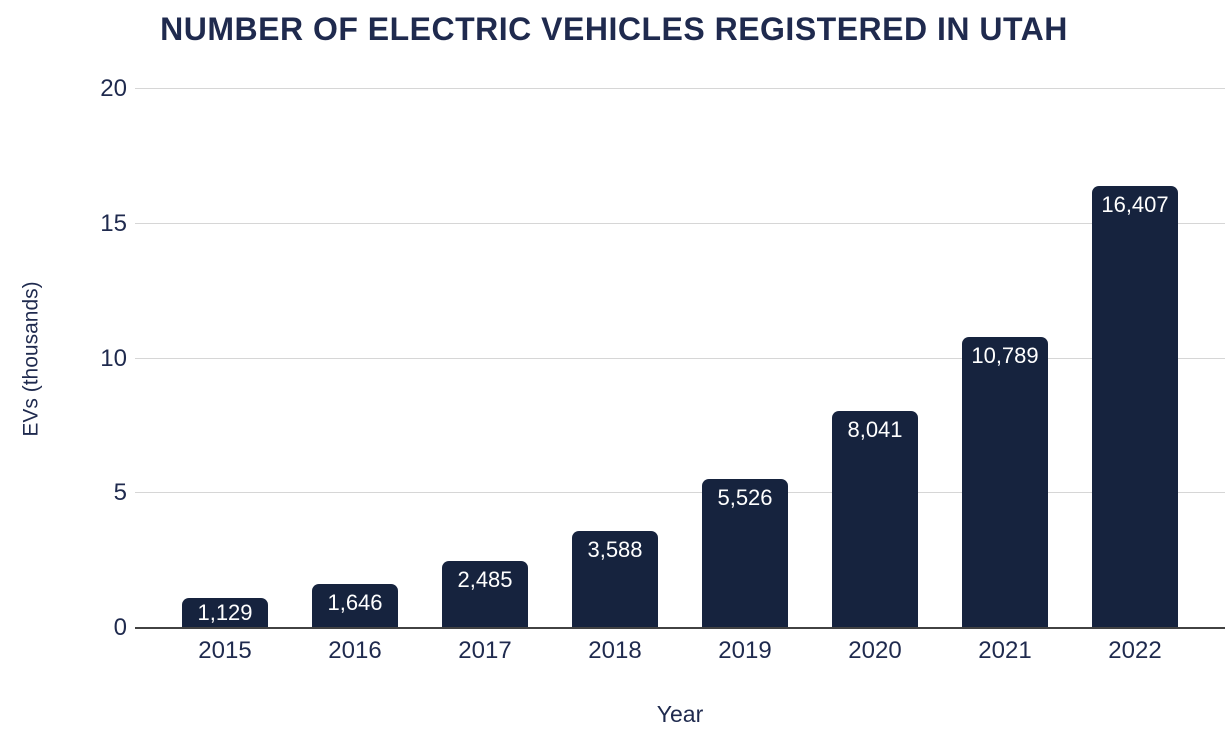  What do you see at coordinates (680, 714) in the screenshot?
I see `x-axis-title: Year` at bounding box center [680, 714].